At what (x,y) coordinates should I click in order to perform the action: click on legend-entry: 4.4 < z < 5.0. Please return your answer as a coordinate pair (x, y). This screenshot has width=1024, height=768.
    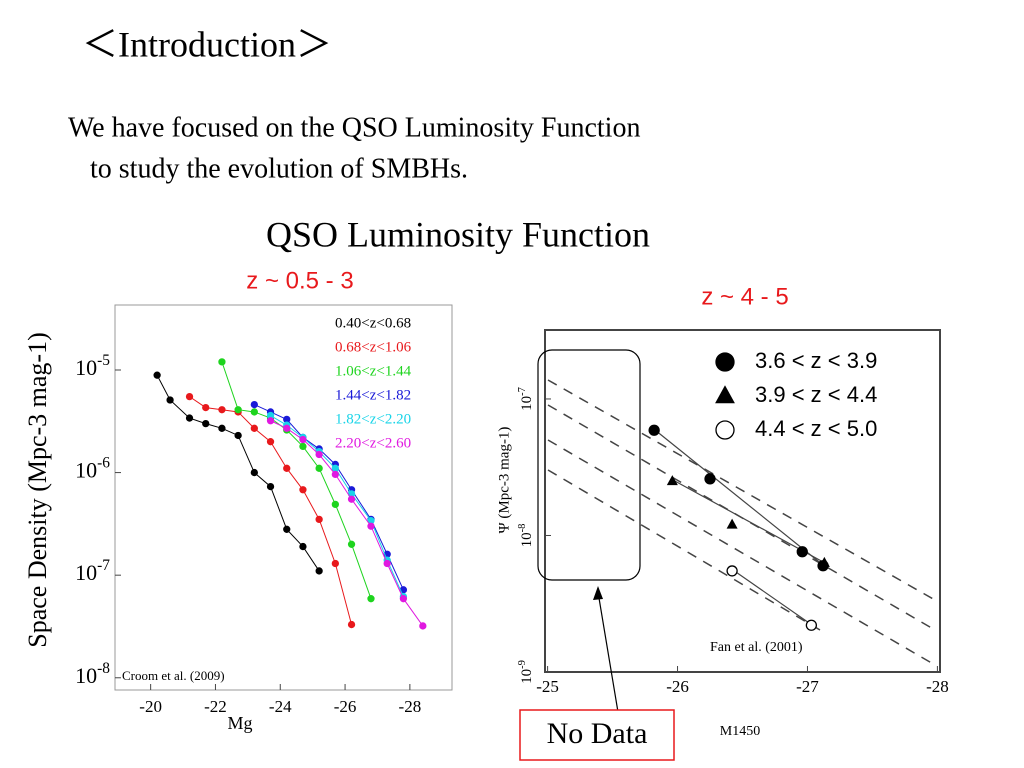
    Looking at the image, I should click on (816, 428).